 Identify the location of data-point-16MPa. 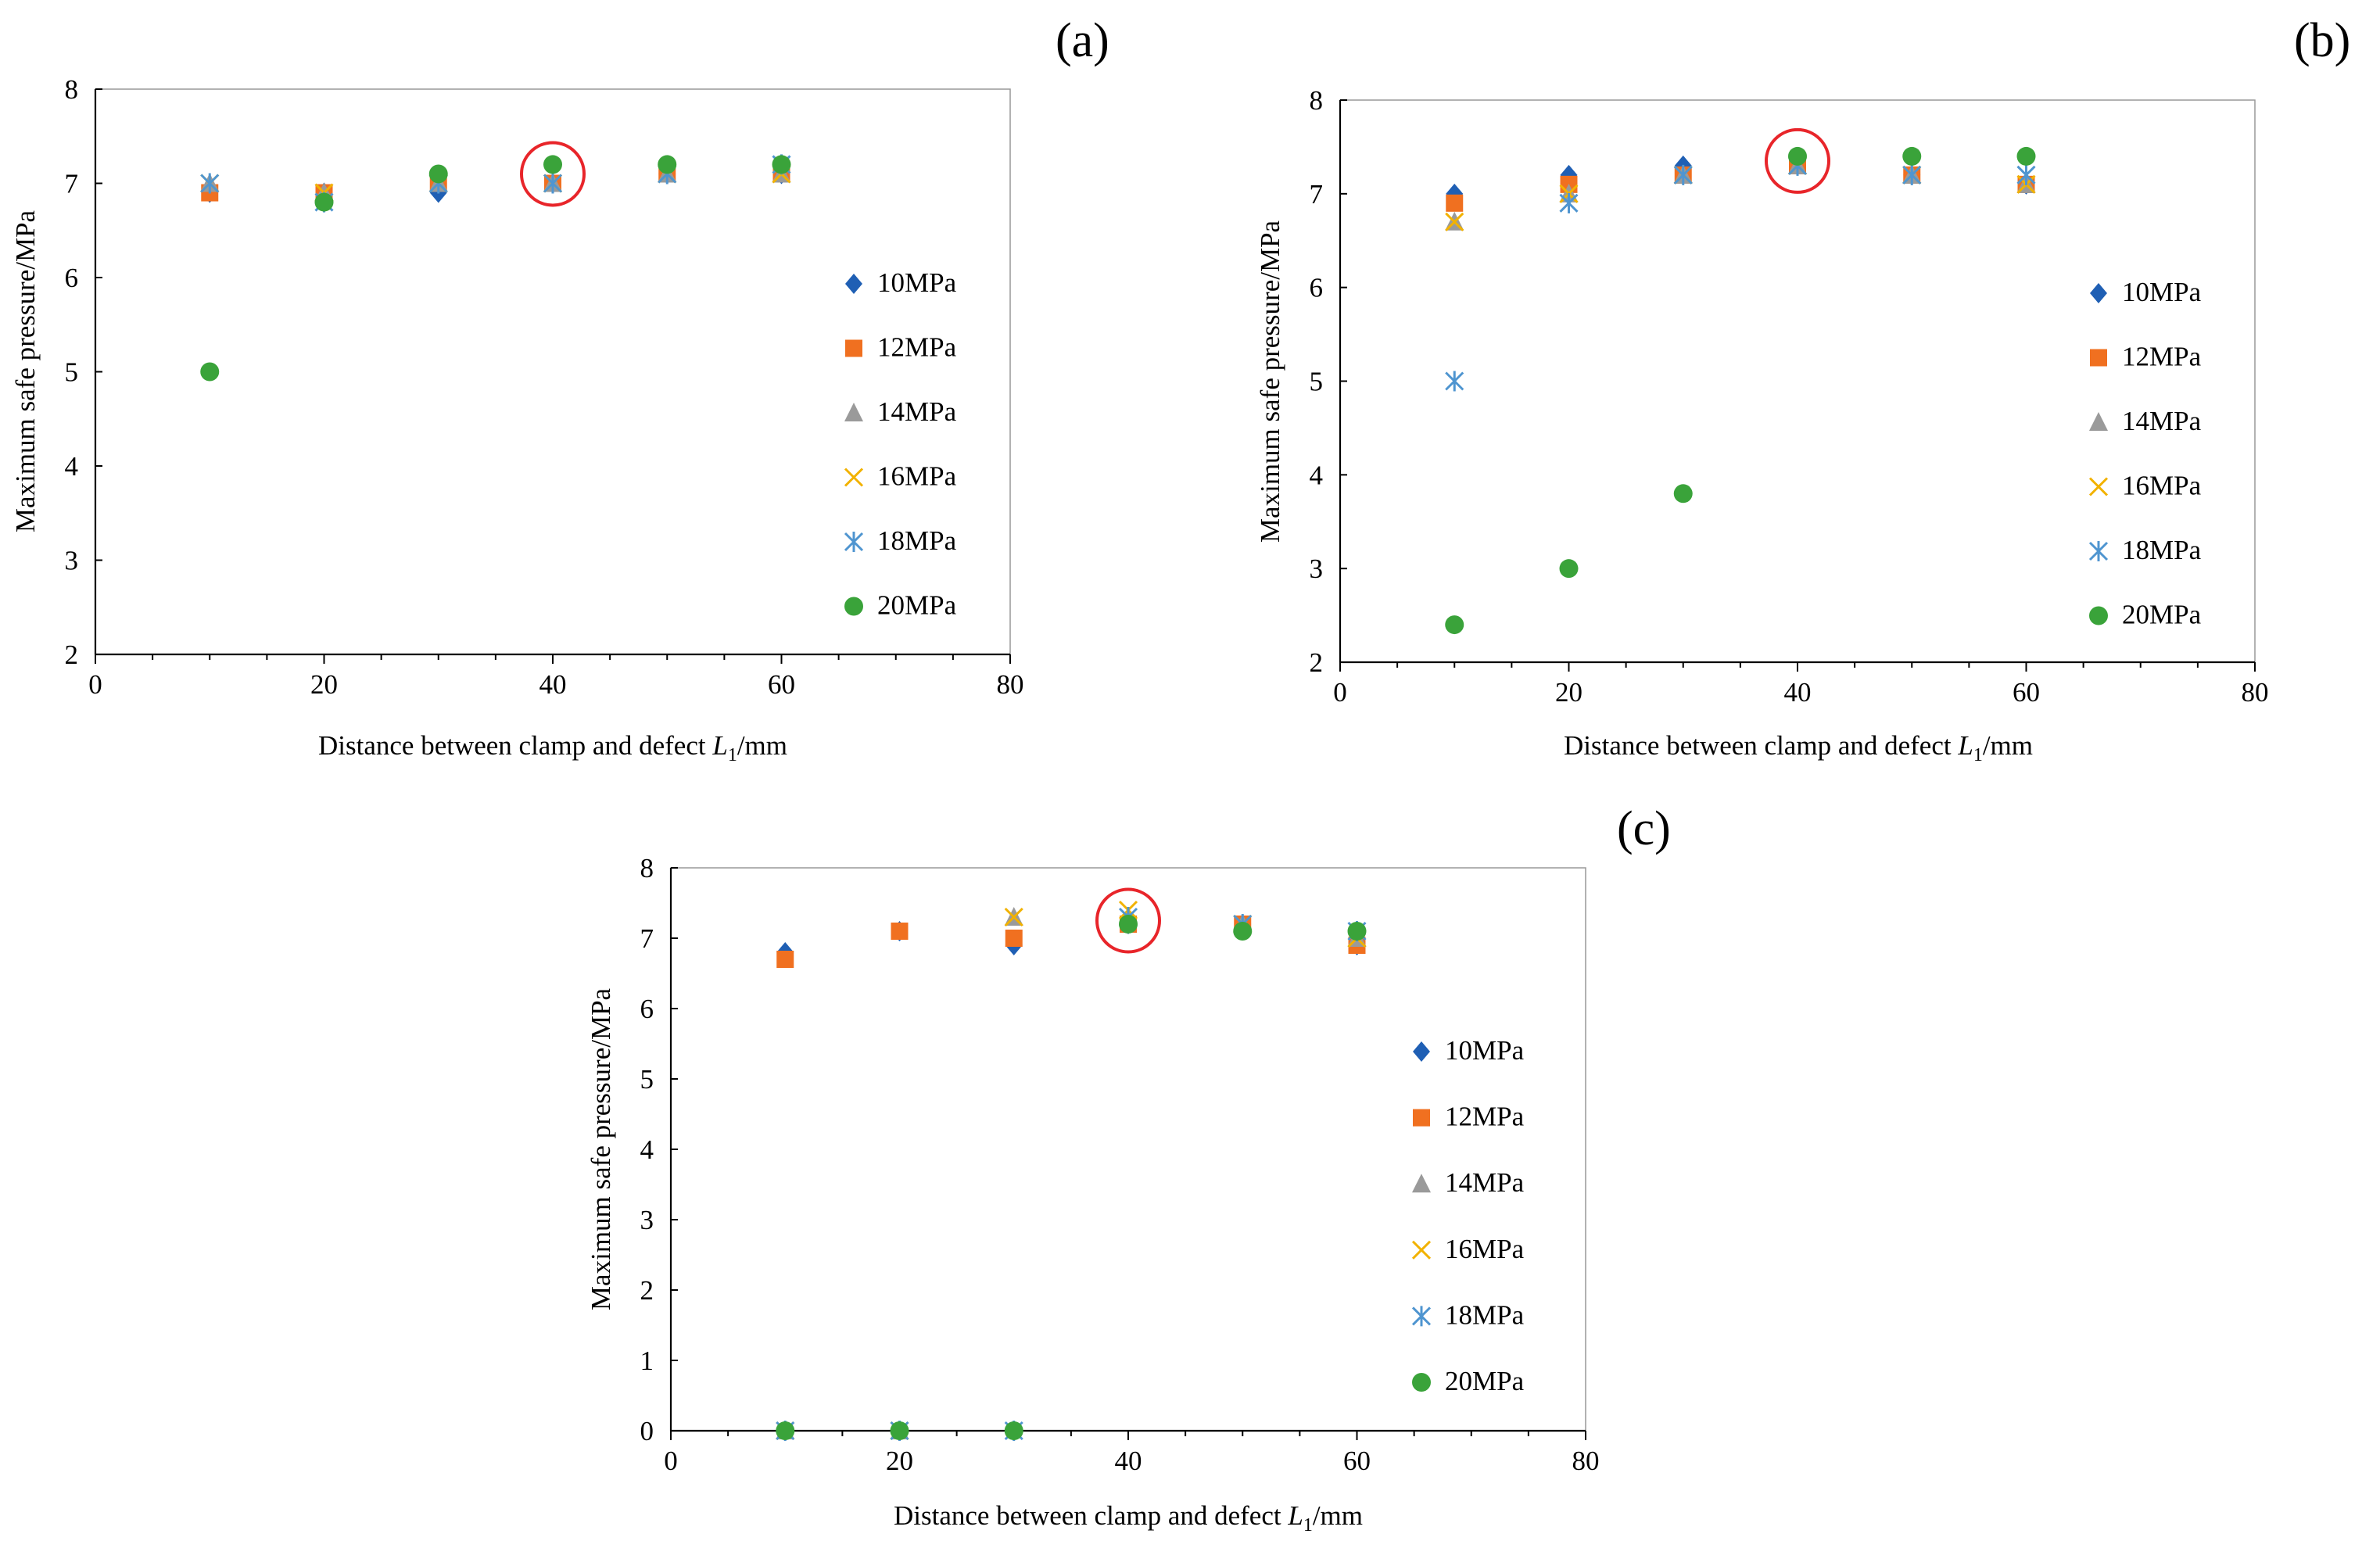
(1013, 917).